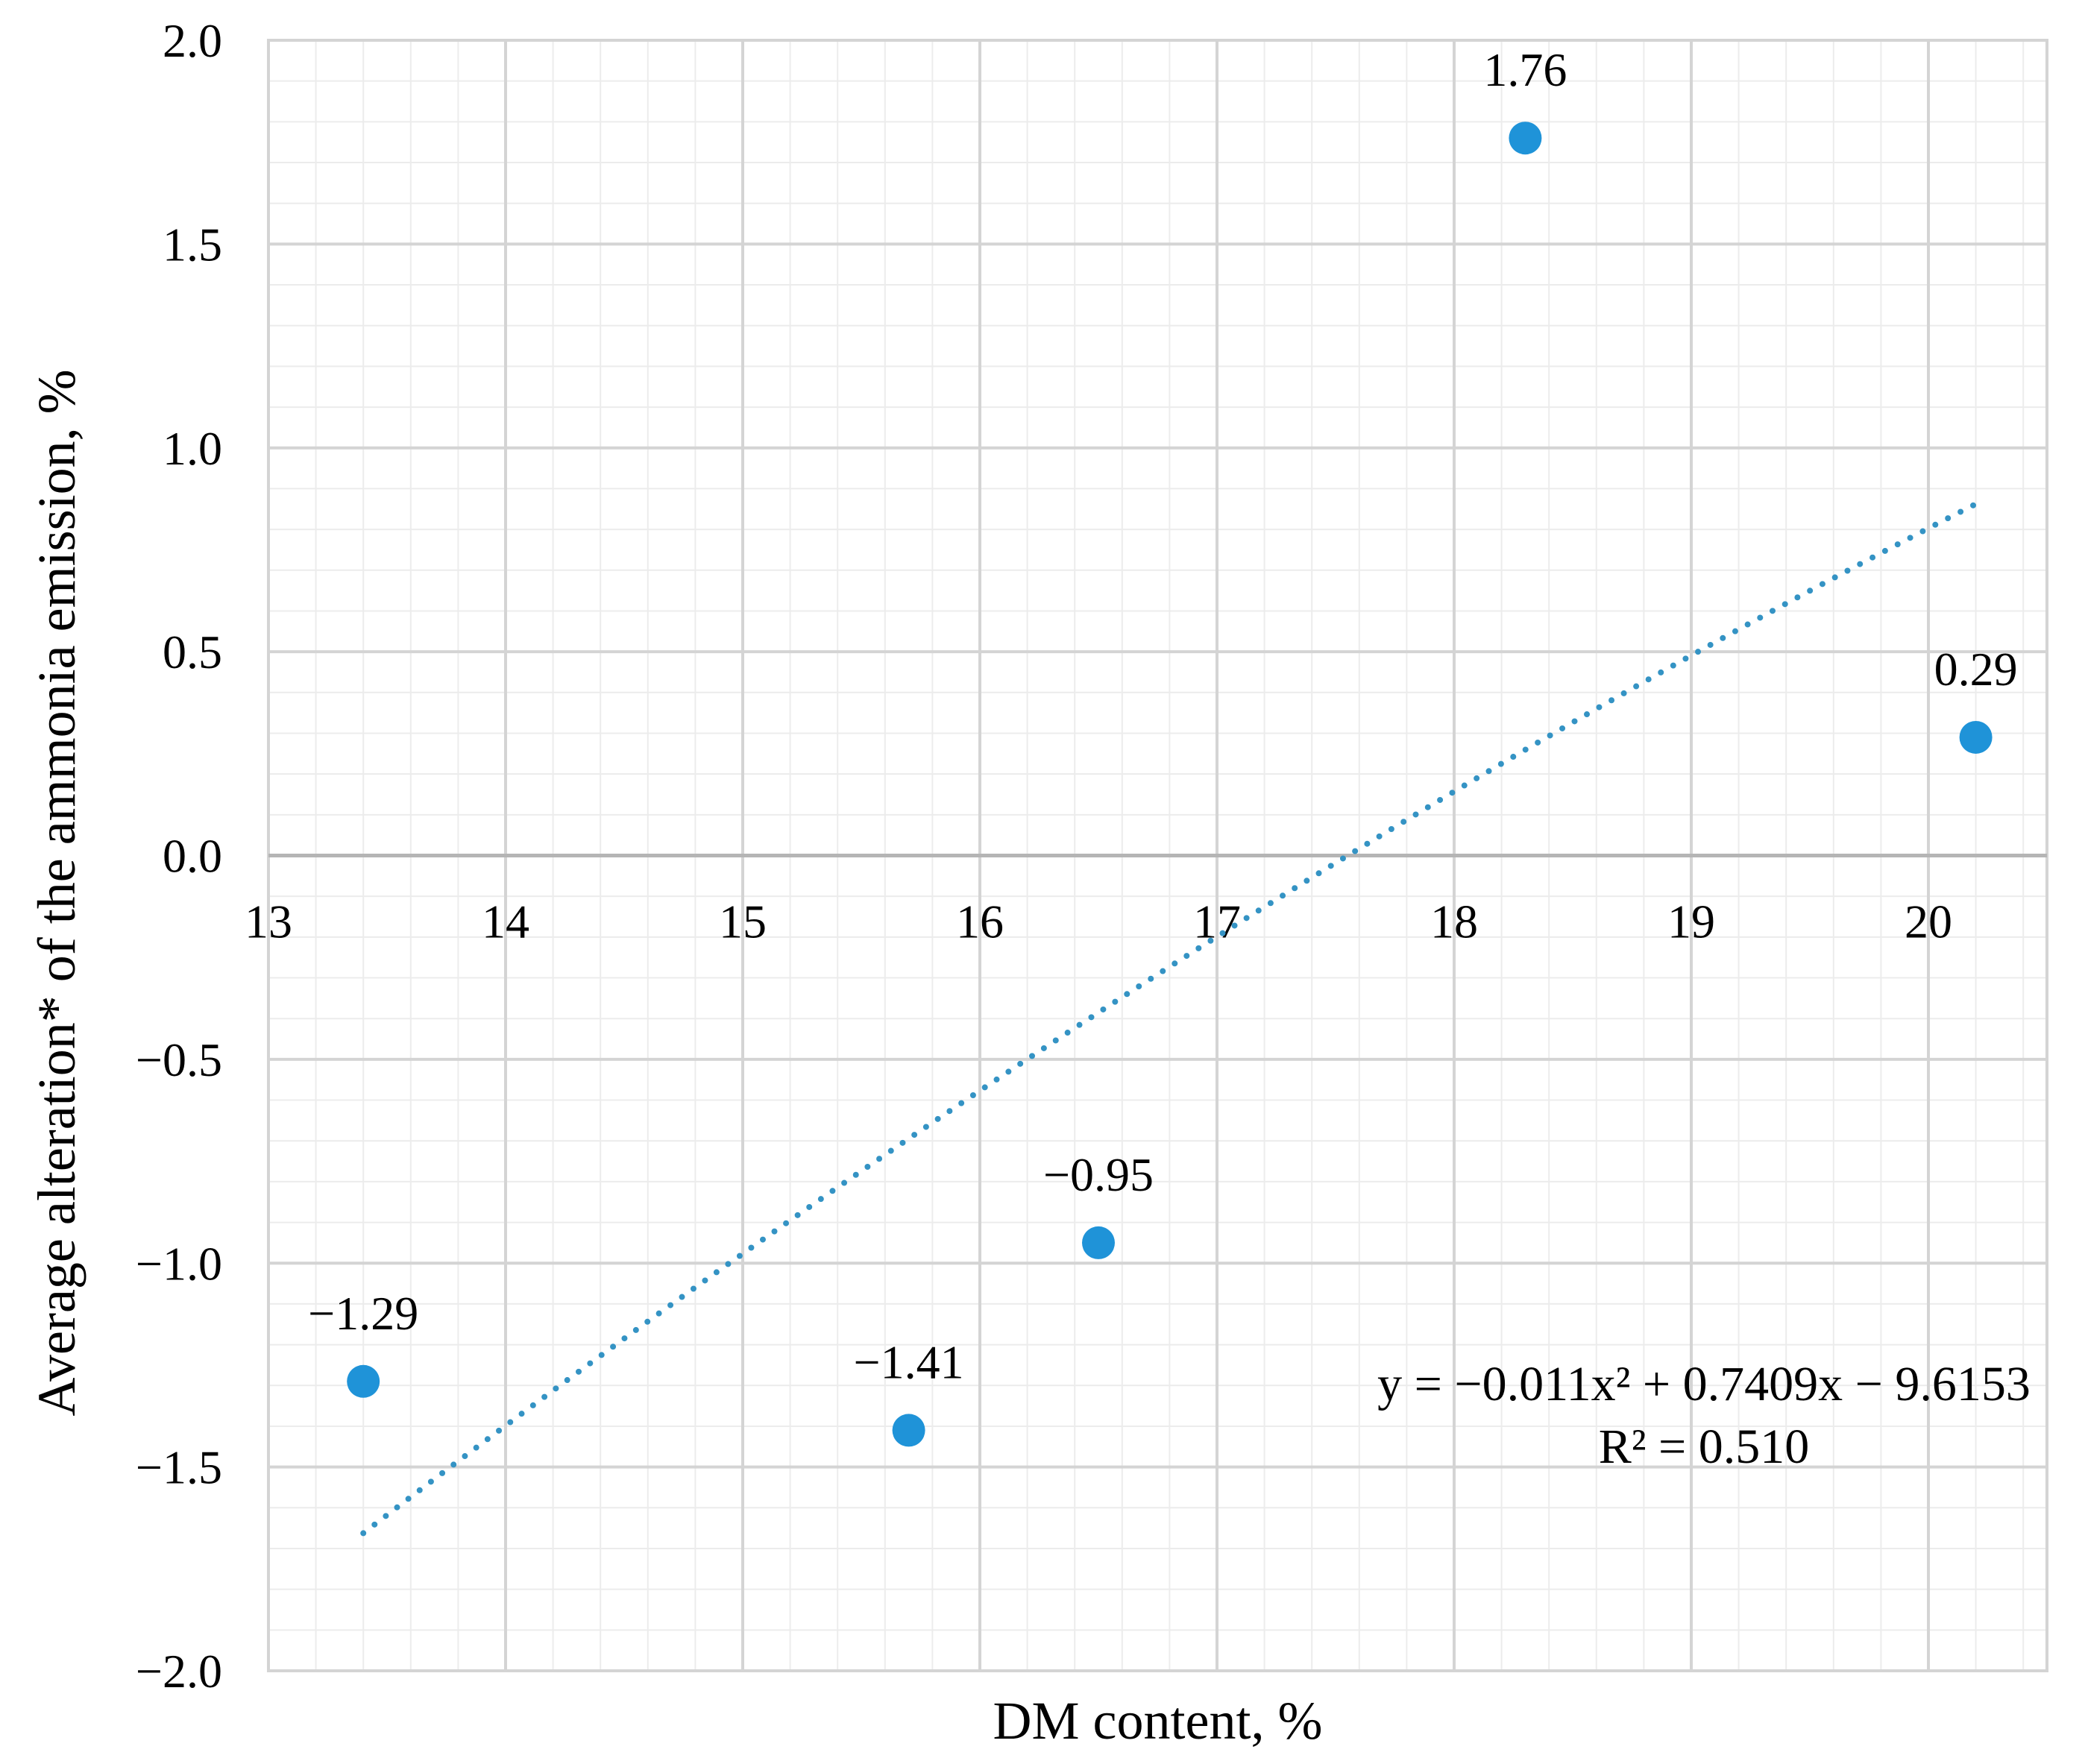 The image size is (2085, 1764). I want to click on trendline-equation: y = −0.011x² + 0.7409x − 9.6153, so click(1704, 1384).